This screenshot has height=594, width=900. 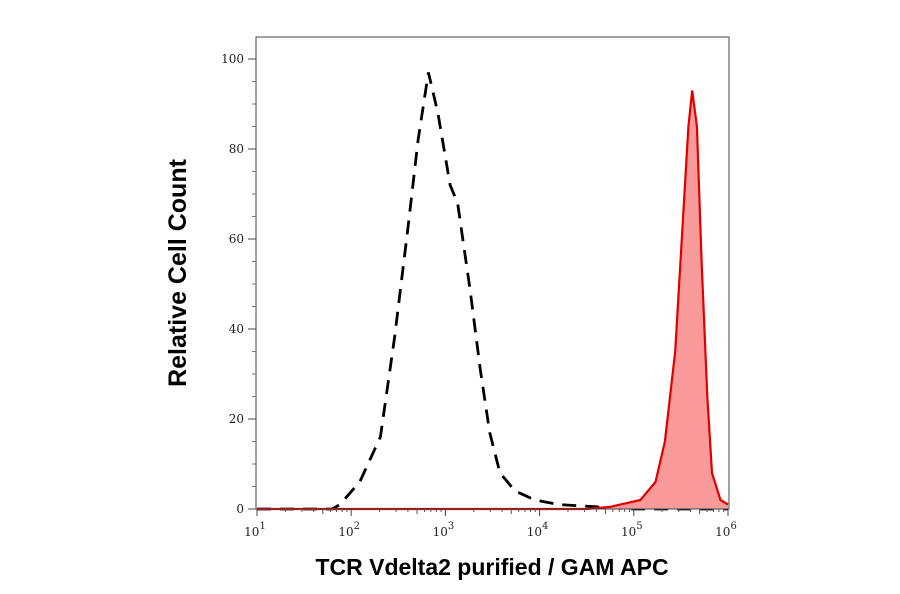 I want to click on y-tick-label: 60, so click(x=236, y=239).